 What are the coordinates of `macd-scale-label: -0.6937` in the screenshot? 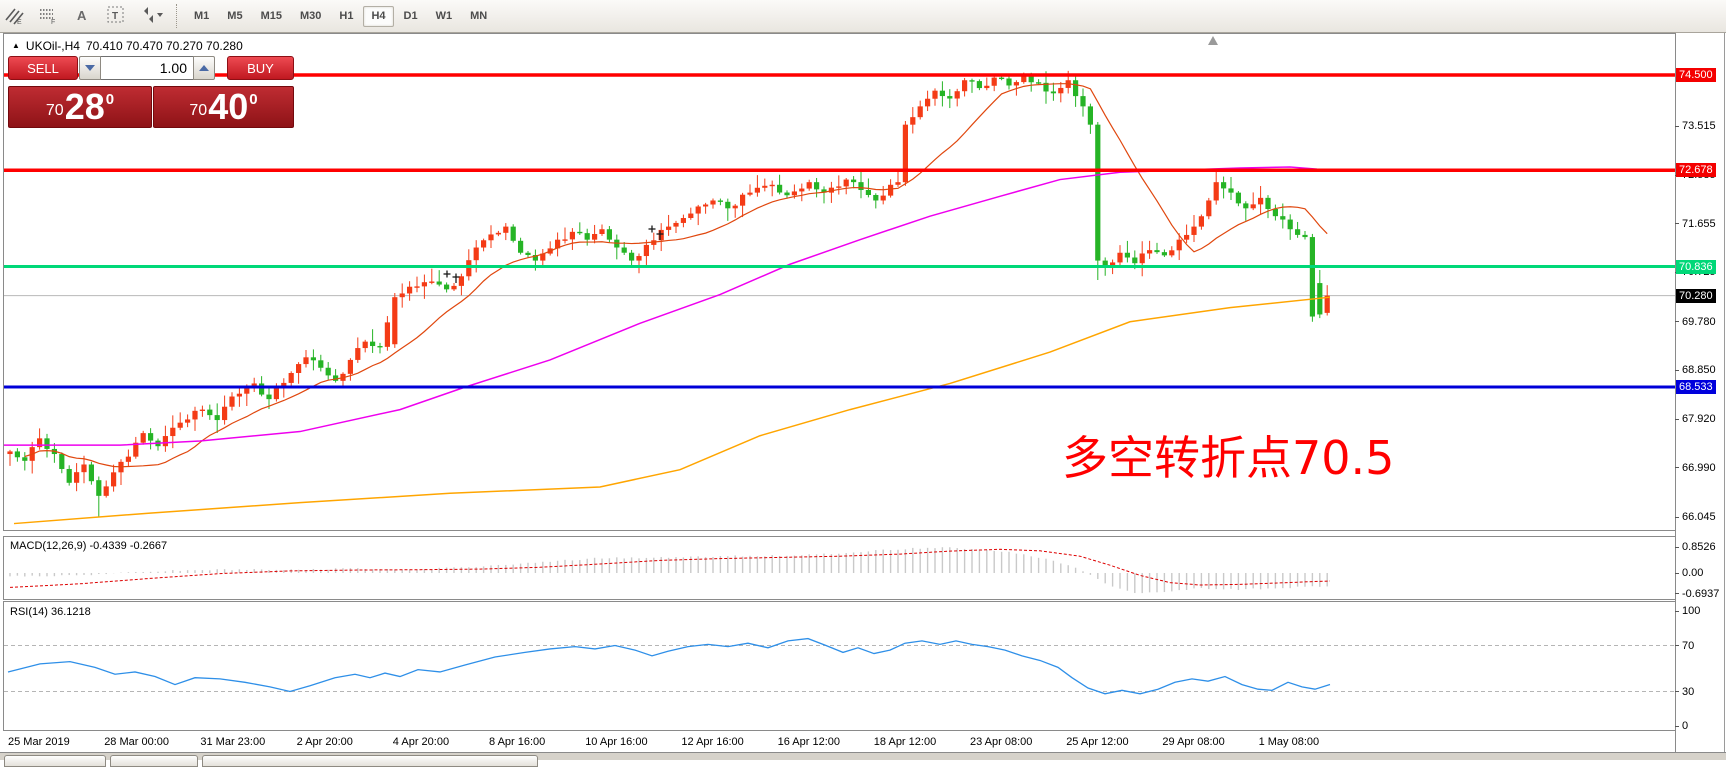 It's located at (1701, 593).